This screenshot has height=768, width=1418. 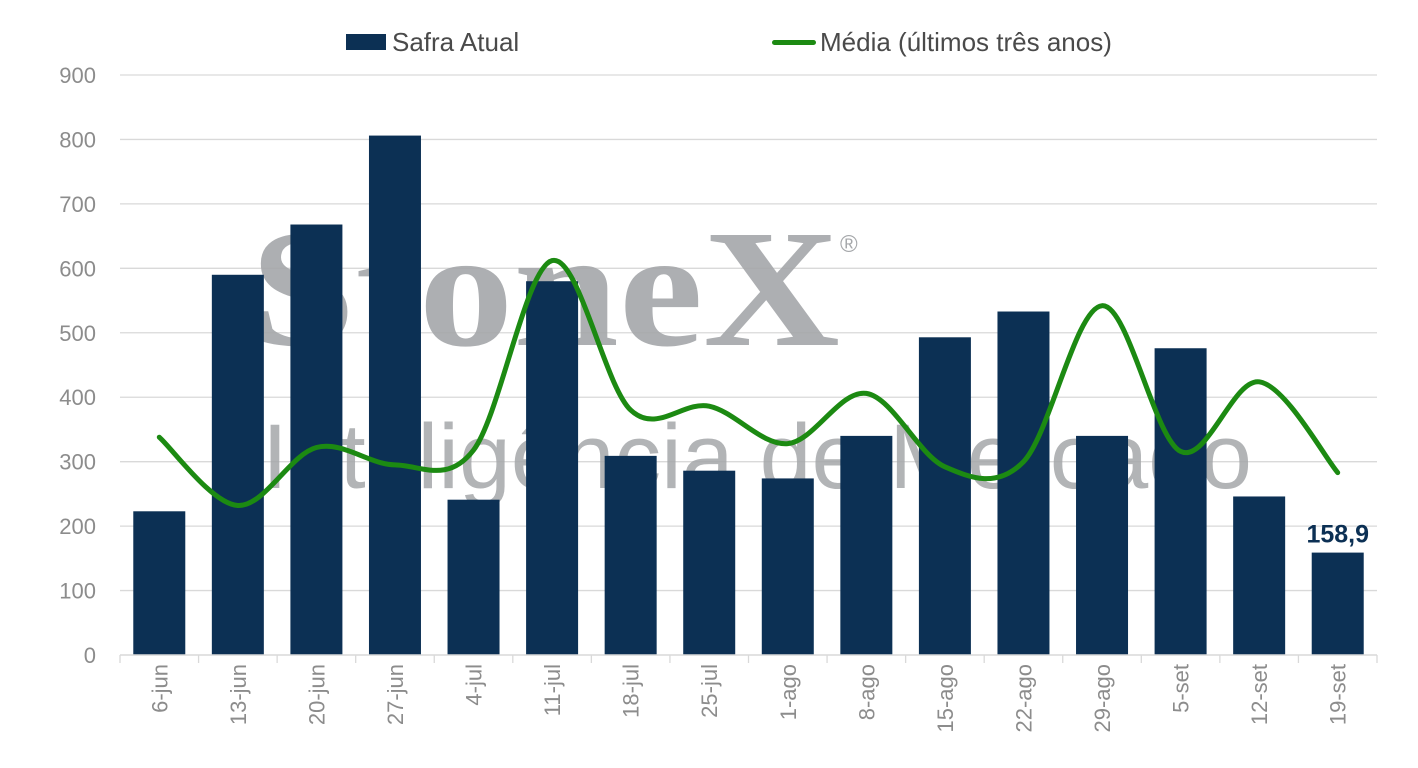 What do you see at coordinates (456, 41) in the screenshot?
I see `legend-label-safra-atual: Safra Atual` at bounding box center [456, 41].